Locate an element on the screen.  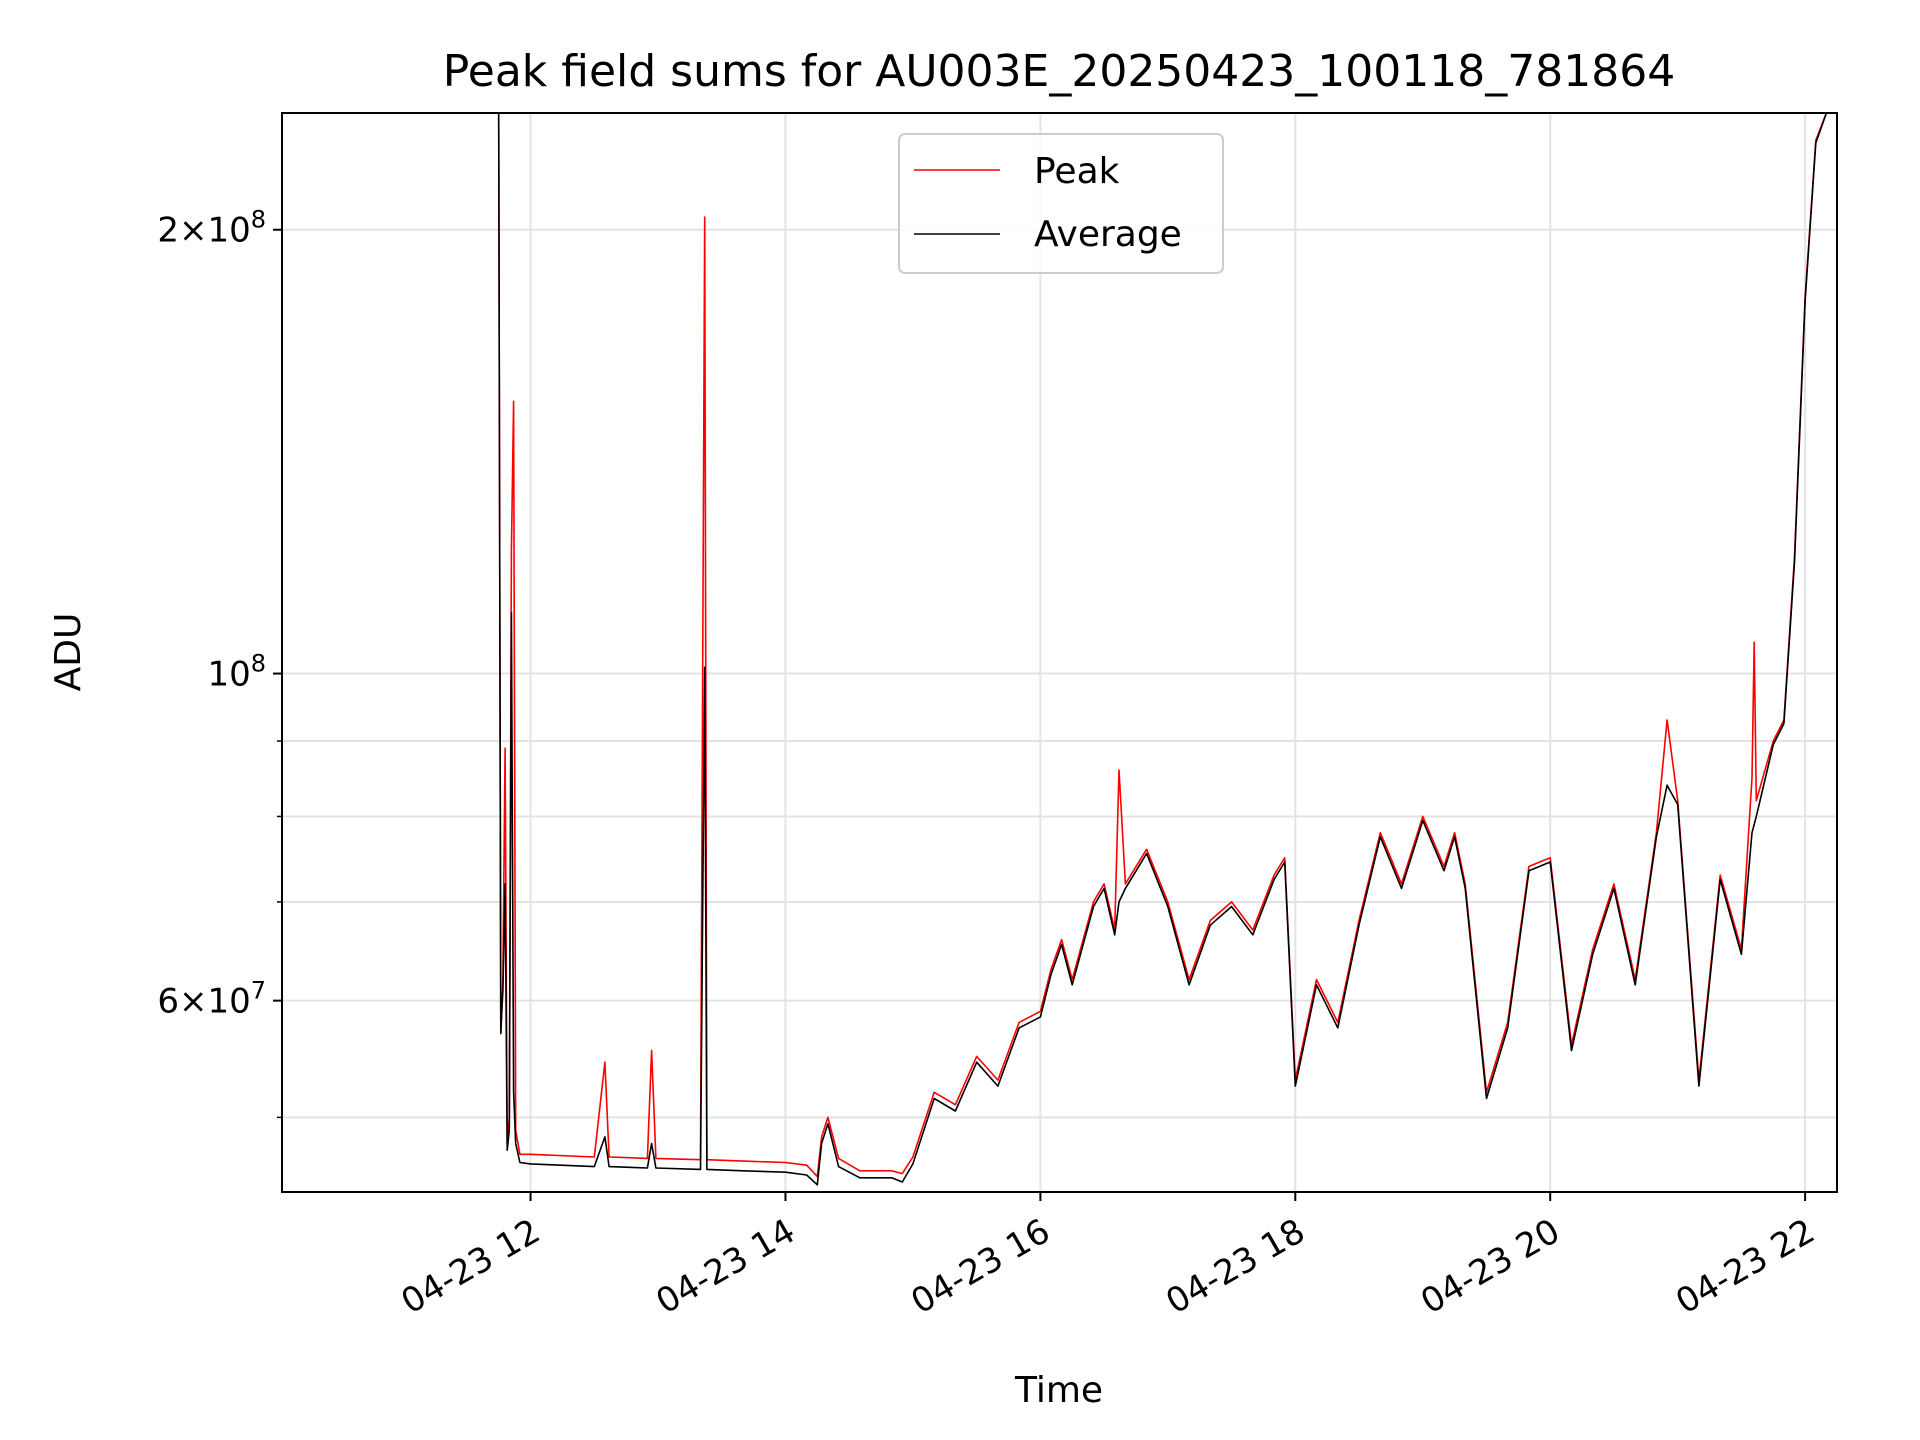
y-axis: 6×107 108 2×108 is located at coordinates (219, 662).